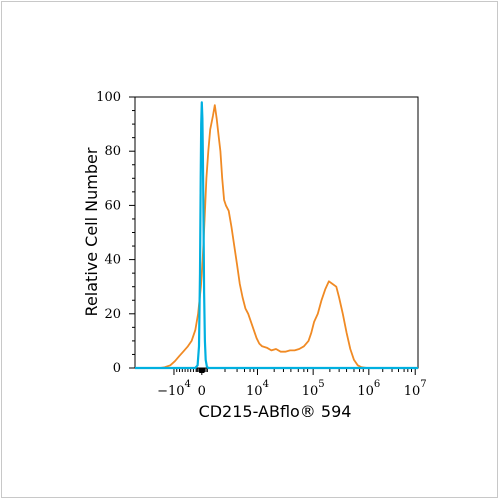 The image size is (500, 500). Describe the element at coordinates (91, 231) in the screenshot. I see `y-axis-title: Relative Cell Number` at that location.